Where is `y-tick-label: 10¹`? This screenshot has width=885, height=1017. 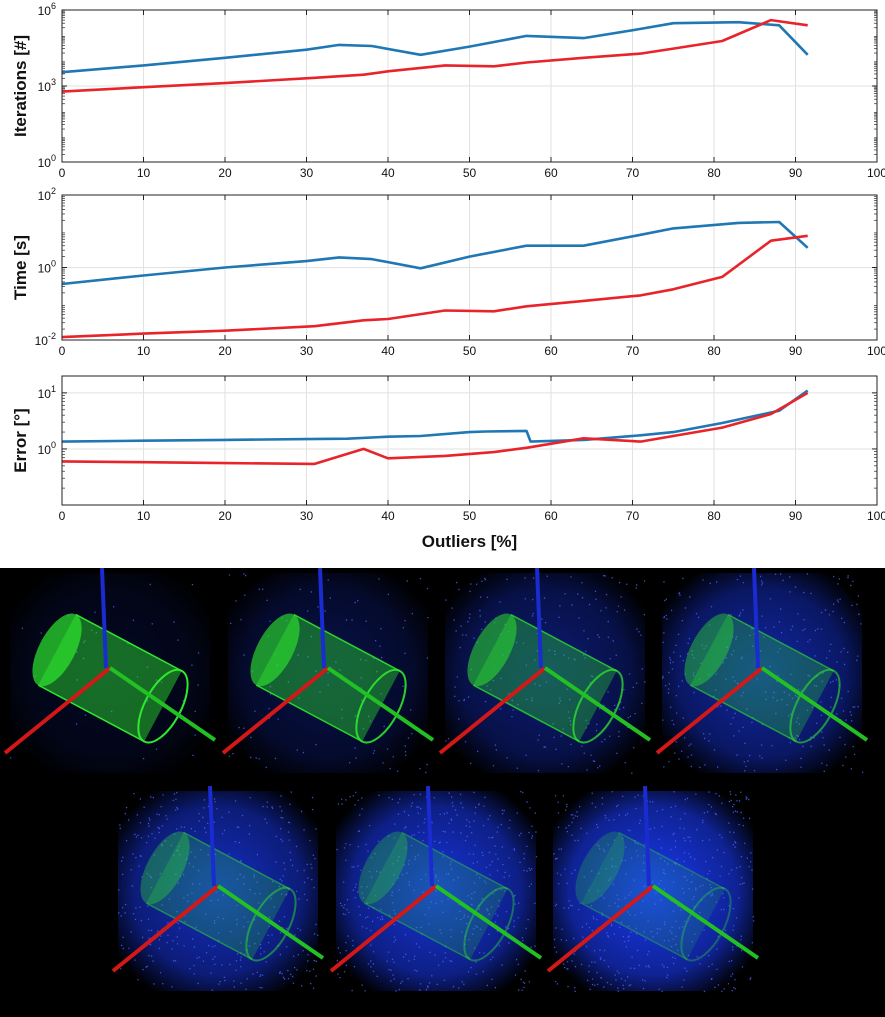 y-tick-label: 10¹ is located at coordinates (47, 392).